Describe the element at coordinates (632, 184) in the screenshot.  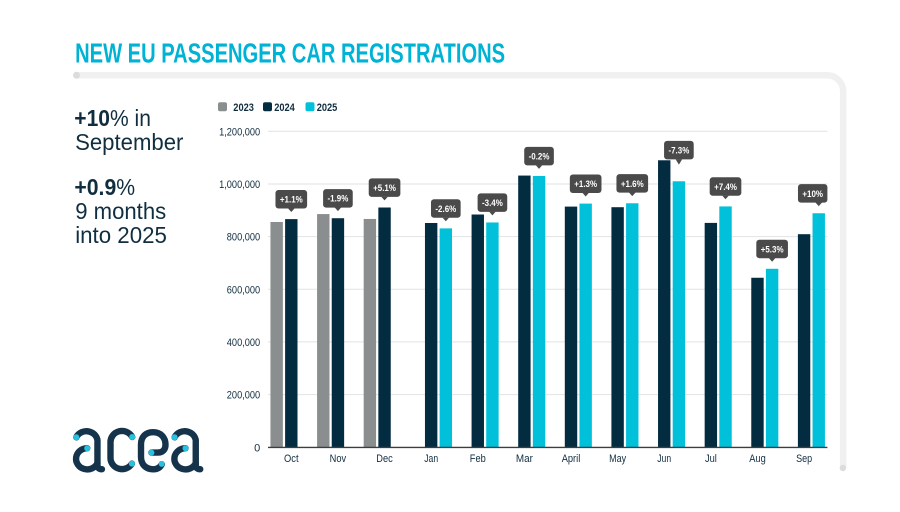
I see `svg-text: +1.6%` at that location.